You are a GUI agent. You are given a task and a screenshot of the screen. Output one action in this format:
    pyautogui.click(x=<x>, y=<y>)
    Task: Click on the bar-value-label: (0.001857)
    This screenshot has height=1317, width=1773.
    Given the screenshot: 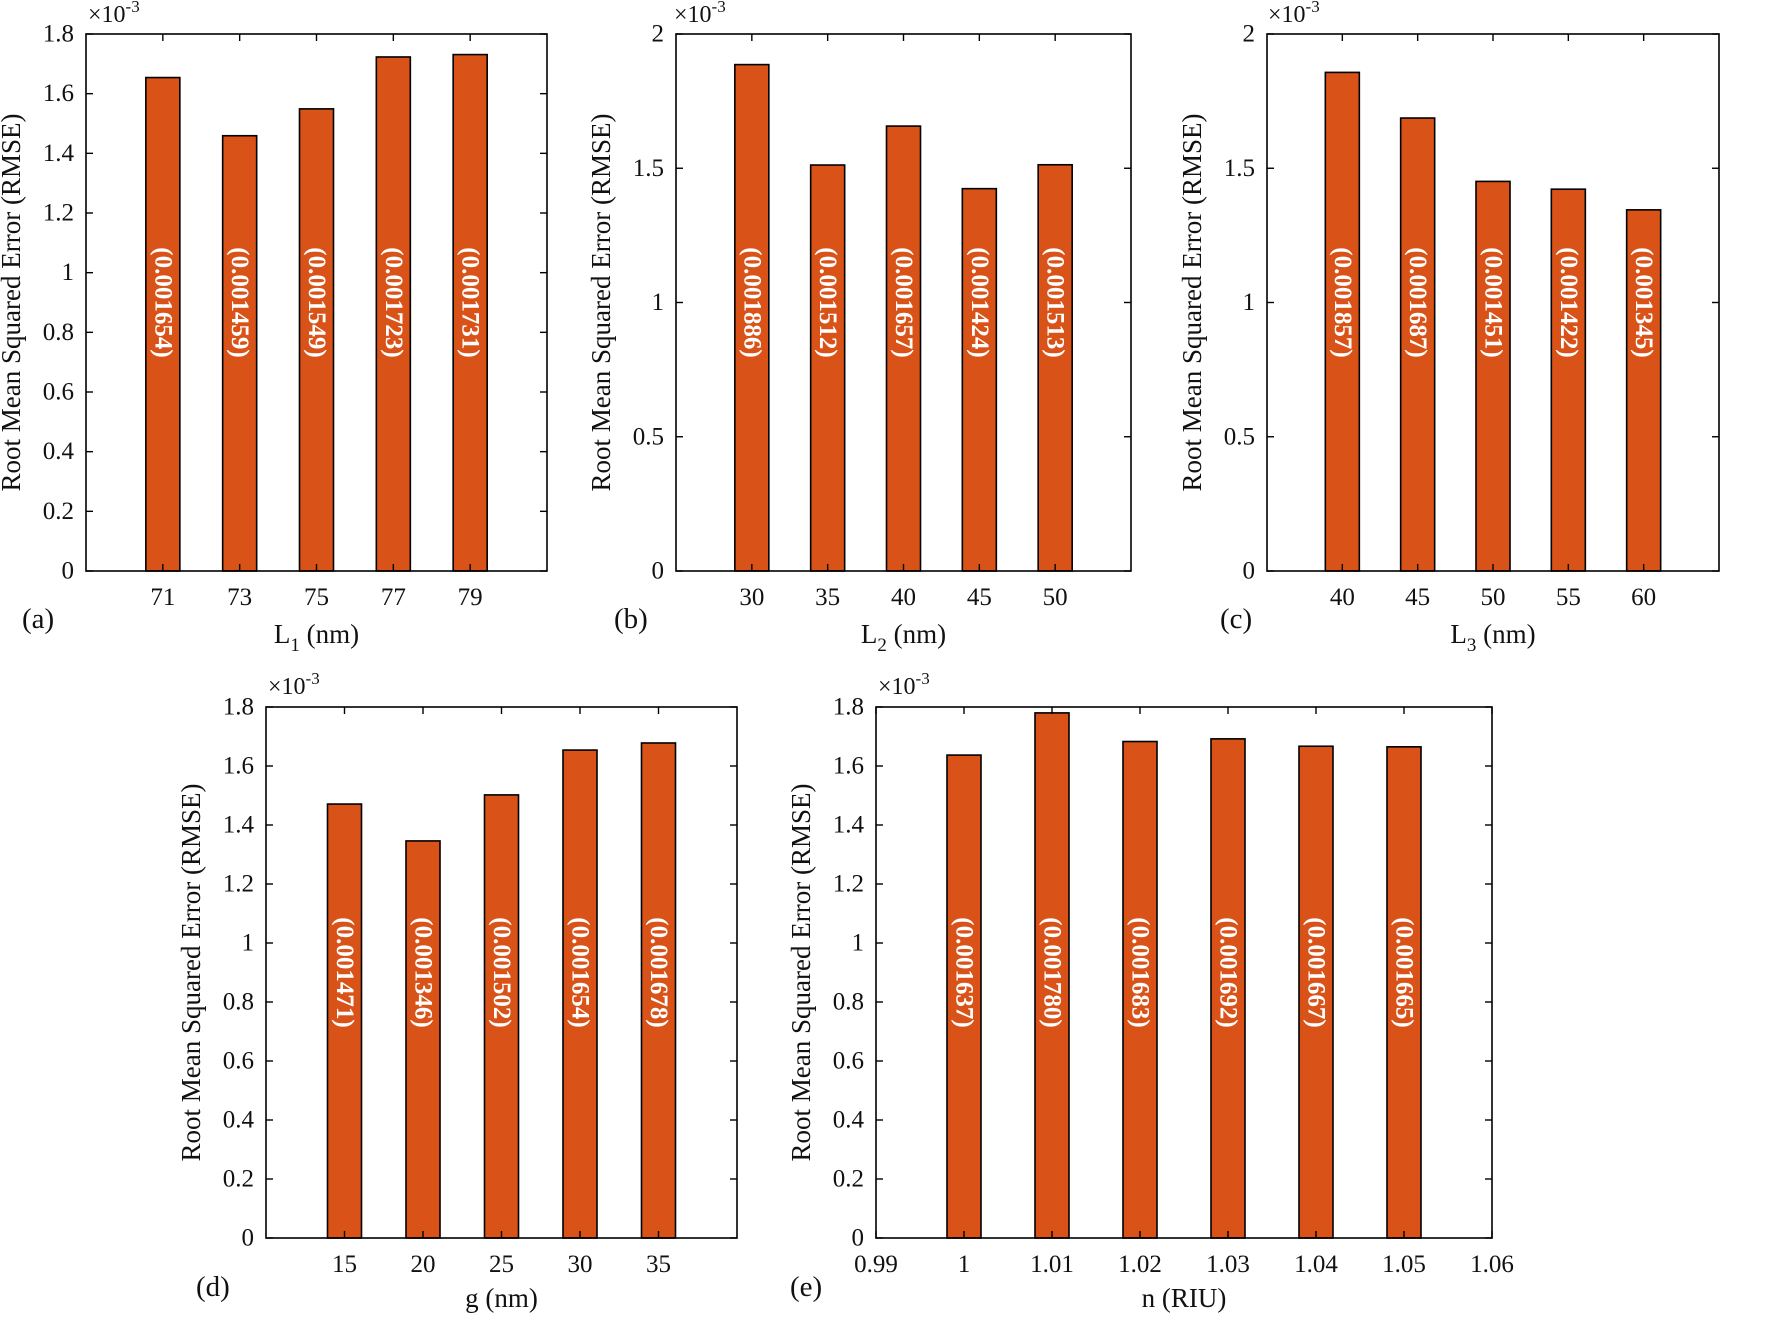 What is the action you would take?
    pyautogui.click(x=1342, y=302)
    